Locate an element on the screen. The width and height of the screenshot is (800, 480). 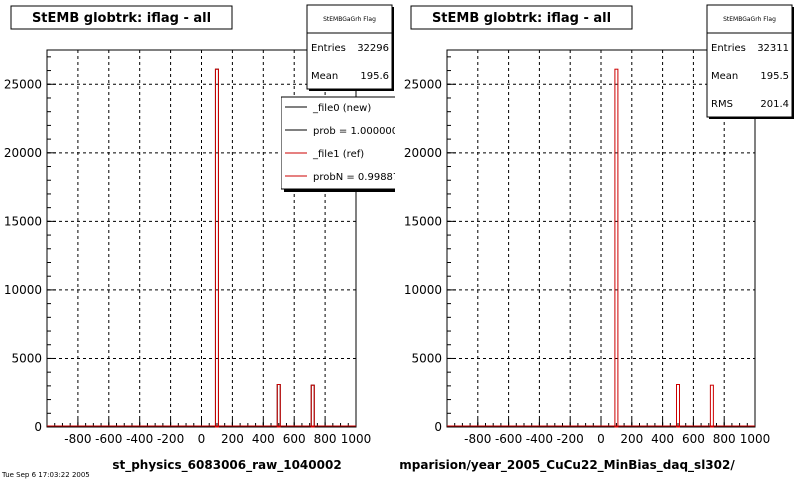
legend-label: prob = 1.000000 is located at coordinates (355, 131).